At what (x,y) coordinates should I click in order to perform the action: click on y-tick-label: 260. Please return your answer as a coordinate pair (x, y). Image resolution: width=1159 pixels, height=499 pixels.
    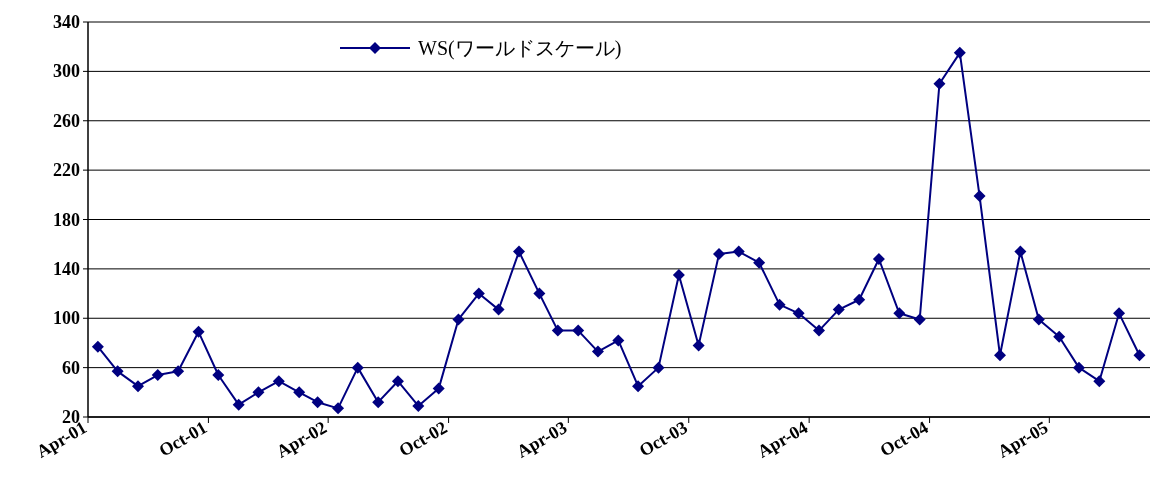
    Looking at the image, I should click on (66, 120).